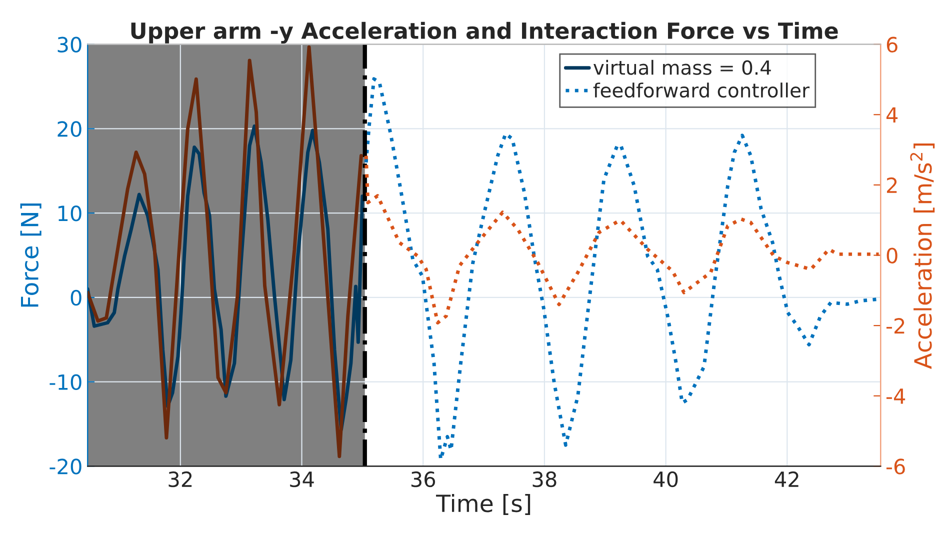 The width and height of the screenshot is (952, 534). Describe the element at coordinates (666, 479) in the screenshot. I see `x-tick-label: 40` at that location.